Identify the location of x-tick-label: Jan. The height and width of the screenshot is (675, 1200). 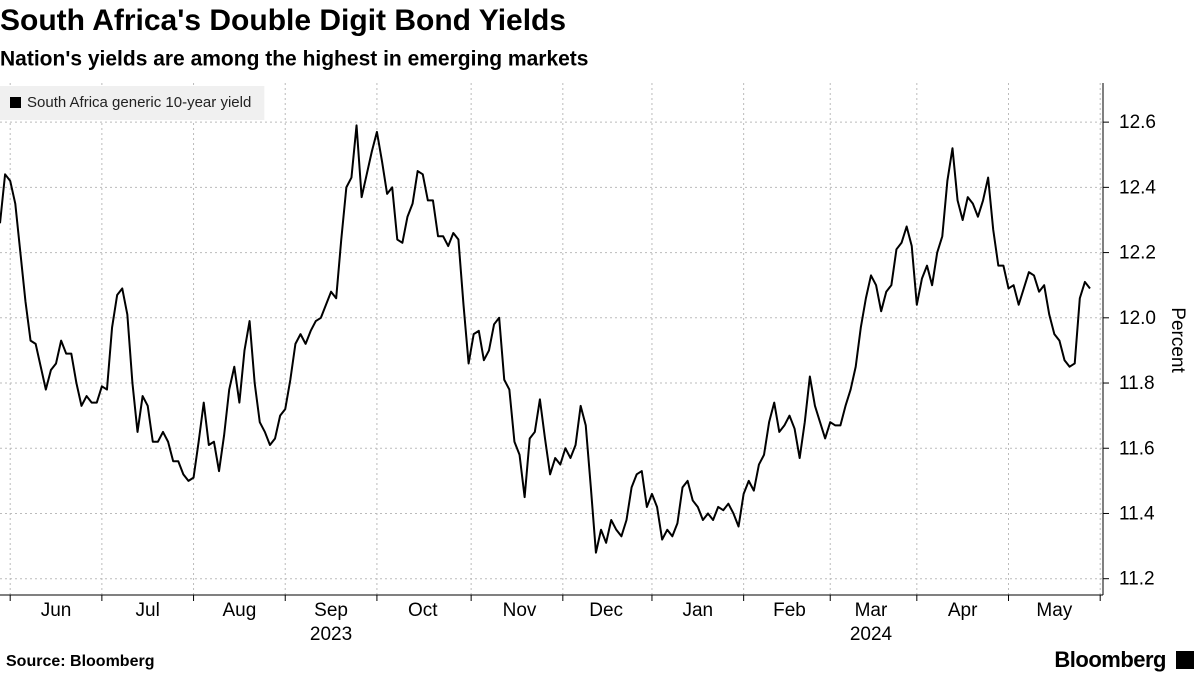
(697, 610).